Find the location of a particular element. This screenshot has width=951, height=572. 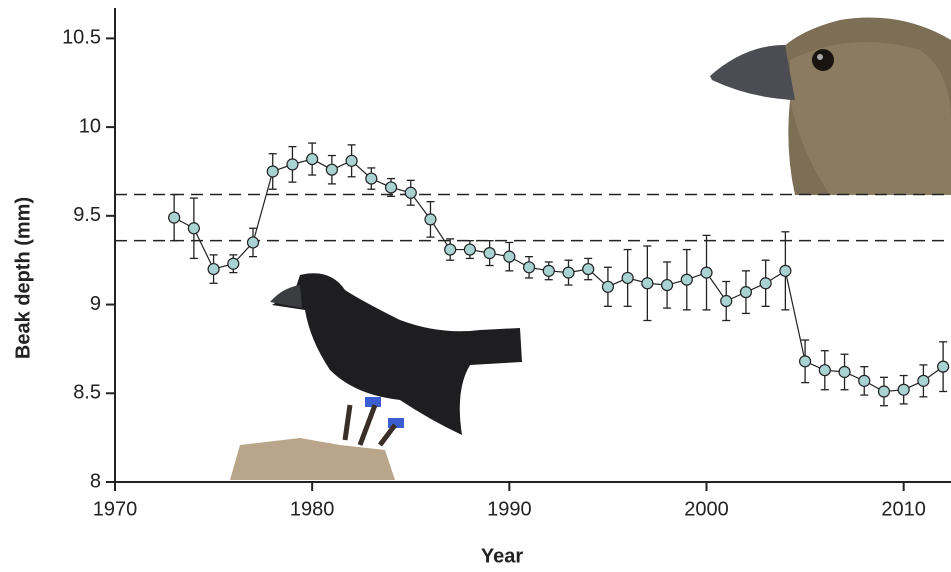

y-tick-label: 9 is located at coordinates (95, 304).